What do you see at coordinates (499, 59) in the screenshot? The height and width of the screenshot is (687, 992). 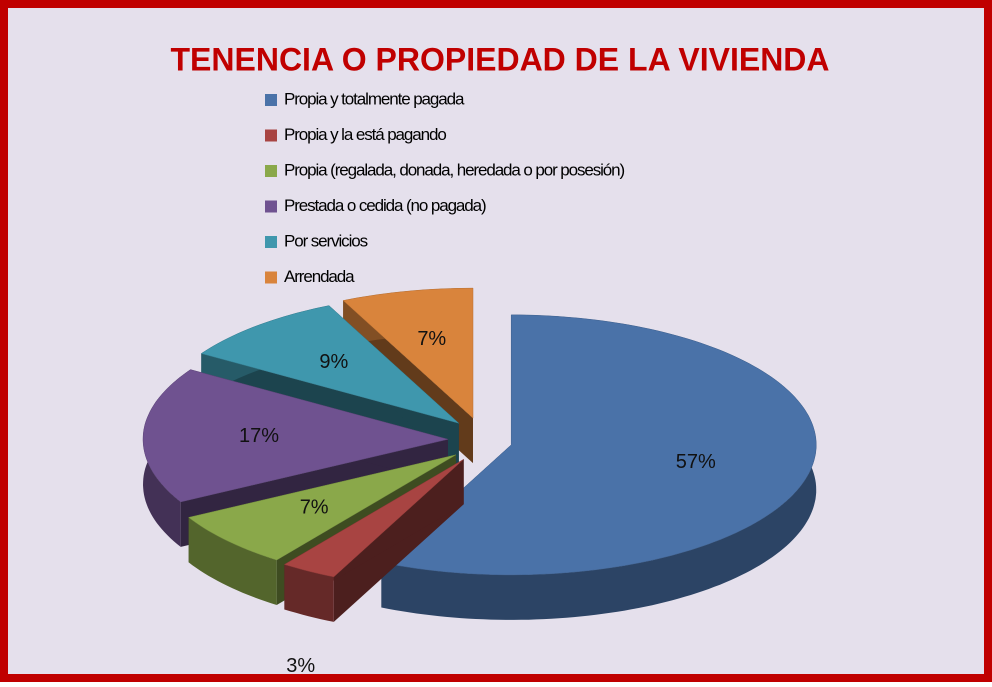 I see `chart-title: TENENCIA O PROPIEDAD DE LA VIVIENDA` at bounding box center [499, 59].